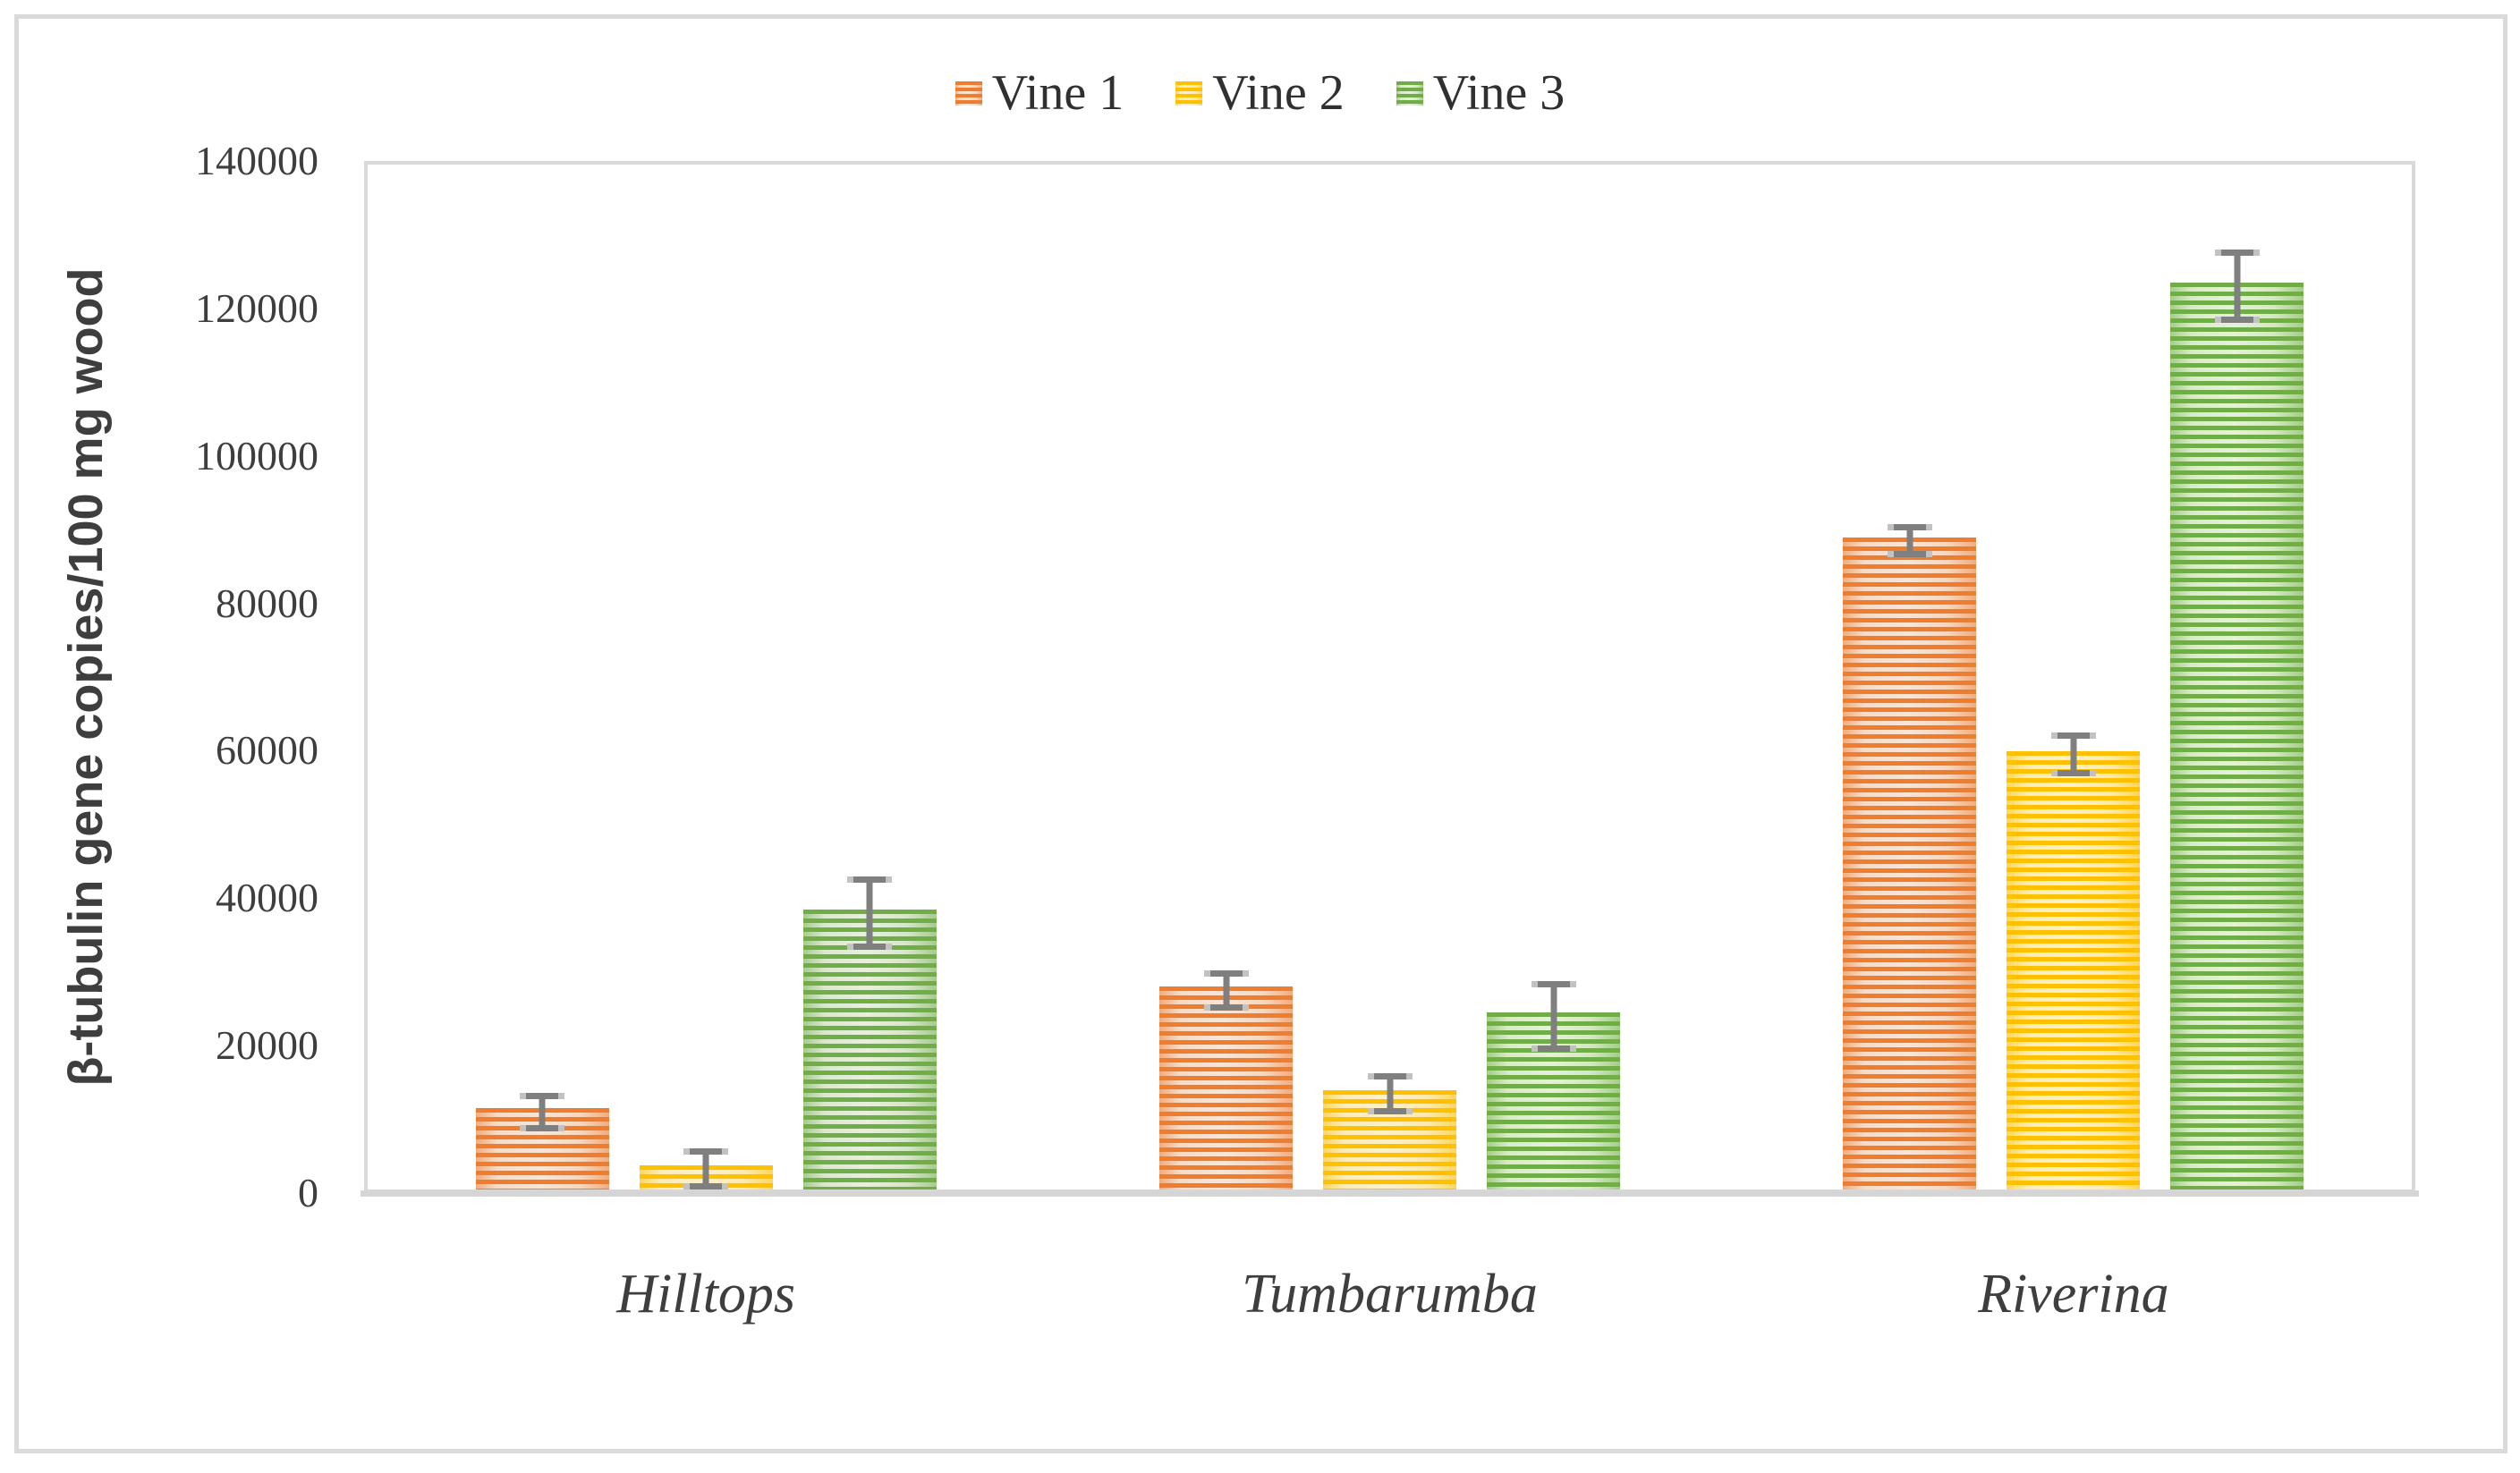 This screenshot has width=2520, height=1473. I want to click on legend-label: Vine 3, so click(1498, 93).